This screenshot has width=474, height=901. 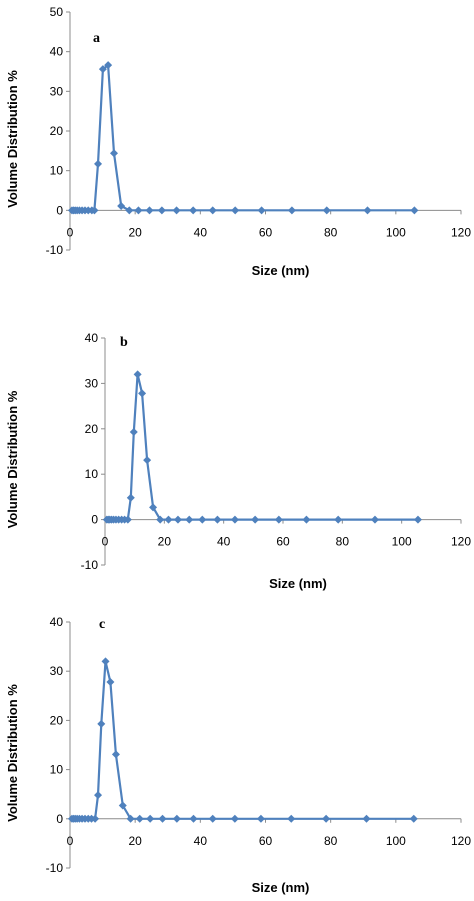 What do you see at coordinates (124, 342) in the screenshot?
I see `panel-letter: b` at bounding box center [124, 342].